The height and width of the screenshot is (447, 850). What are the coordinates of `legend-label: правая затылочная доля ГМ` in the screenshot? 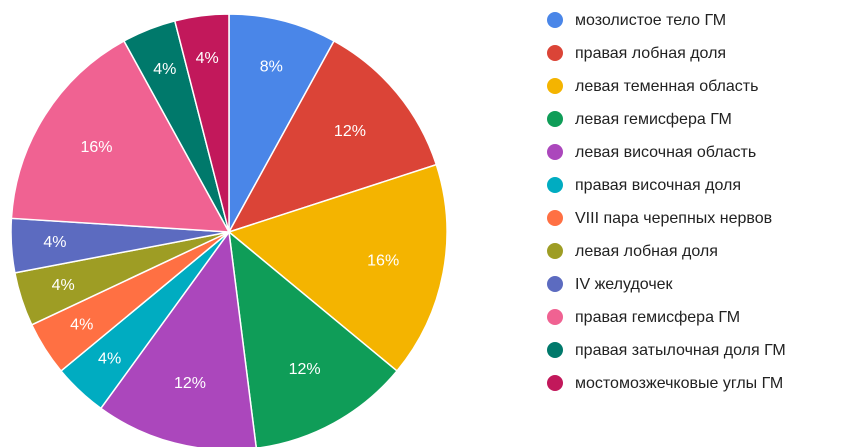 It's located at (680, 350).